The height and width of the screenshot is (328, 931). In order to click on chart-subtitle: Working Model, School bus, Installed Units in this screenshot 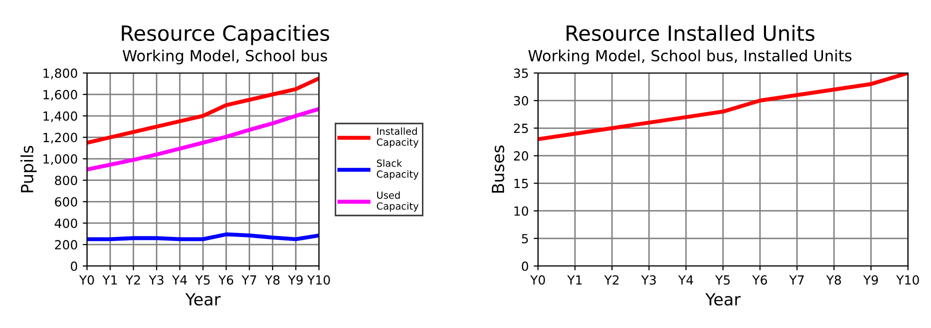, I will do `click(690, 57)`.